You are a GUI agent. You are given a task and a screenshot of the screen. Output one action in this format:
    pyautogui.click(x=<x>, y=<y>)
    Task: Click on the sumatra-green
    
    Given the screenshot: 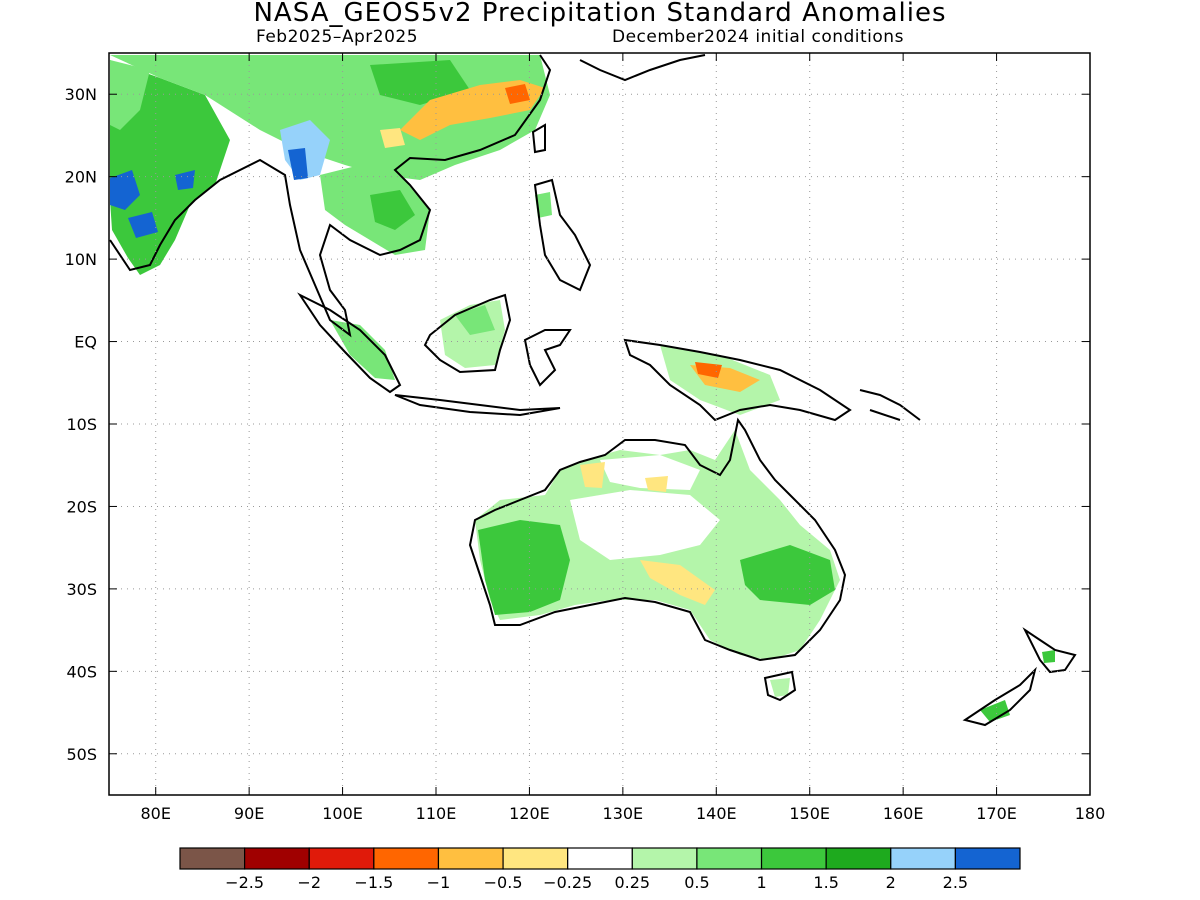 What is the action you would take?
    pyautogui.click(x=362, y=350)
    